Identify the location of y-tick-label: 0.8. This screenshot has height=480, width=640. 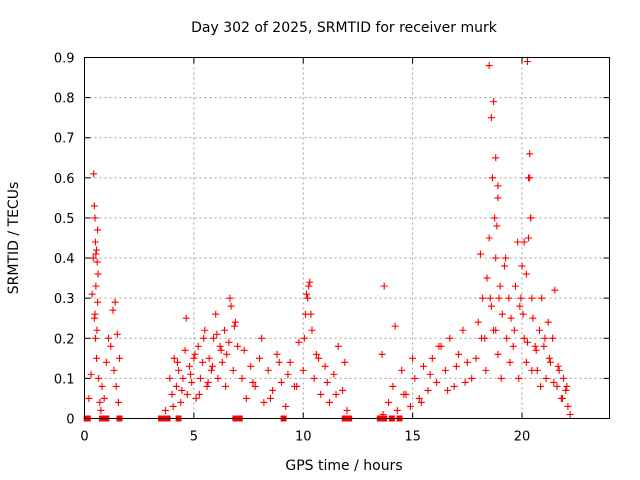
(64, 99).